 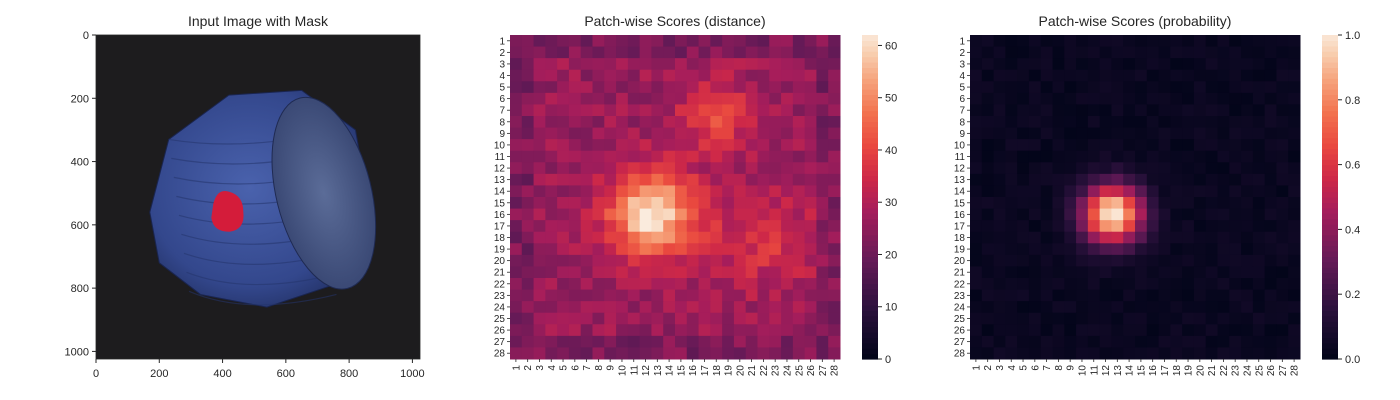 I want to click on x-tick-label: 9, so click(x=1071, y=368).